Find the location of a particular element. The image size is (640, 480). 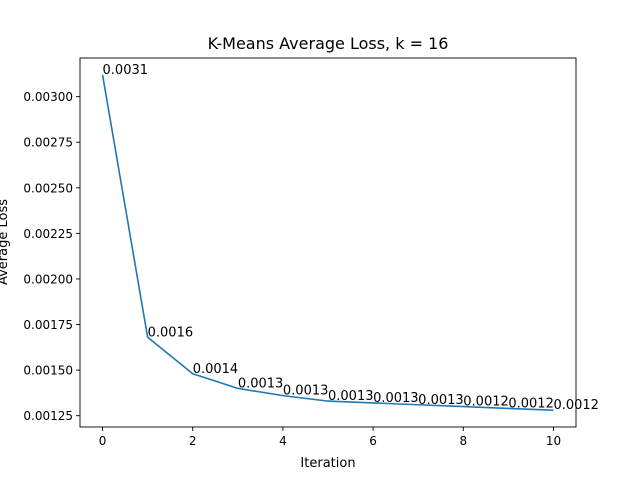

data-point-label: 0.0031 is located at coordinates (126, 70).